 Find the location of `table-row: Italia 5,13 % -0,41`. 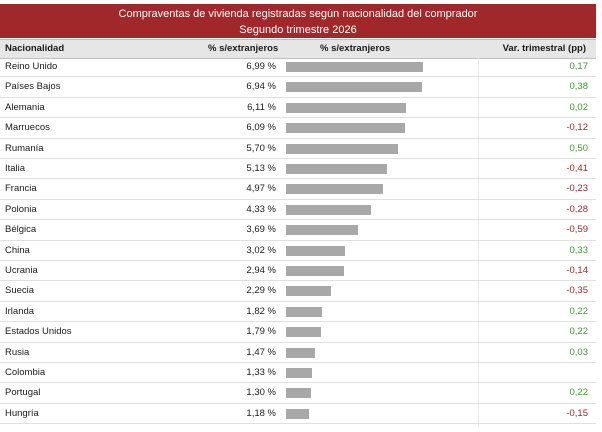

table-row: Italia 5,13 % -0,41 is located at coordinates (298, 169).